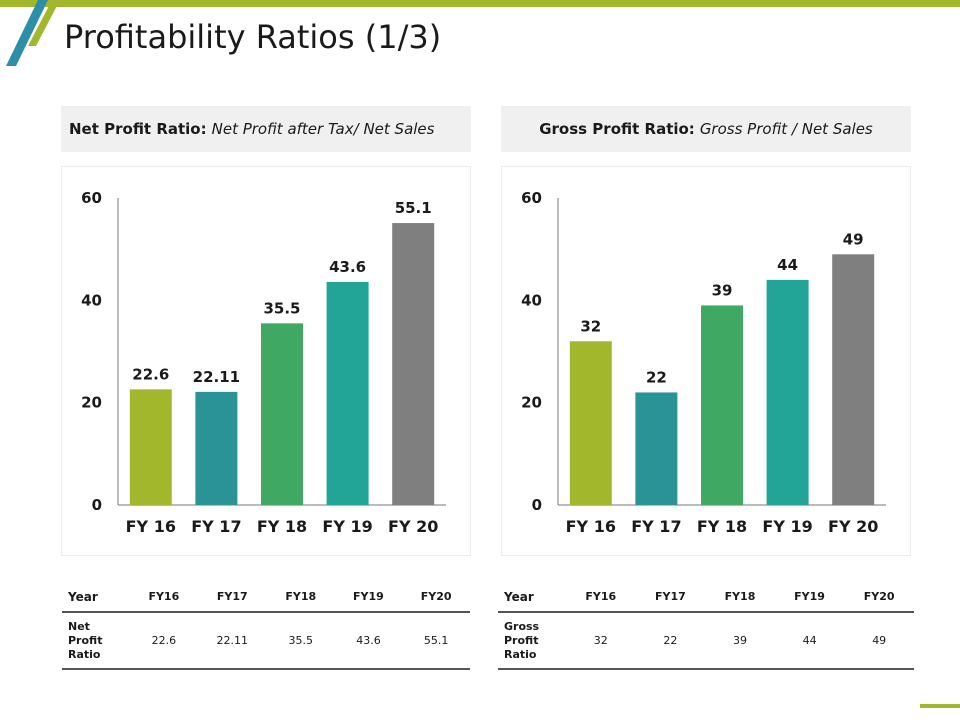 Image resolution: width=960 pixels, height=720 pixels. Describe the element at coordinates (532, 641) in the screenshot. I see `row-label: Gross Profit Ratio` at that location.